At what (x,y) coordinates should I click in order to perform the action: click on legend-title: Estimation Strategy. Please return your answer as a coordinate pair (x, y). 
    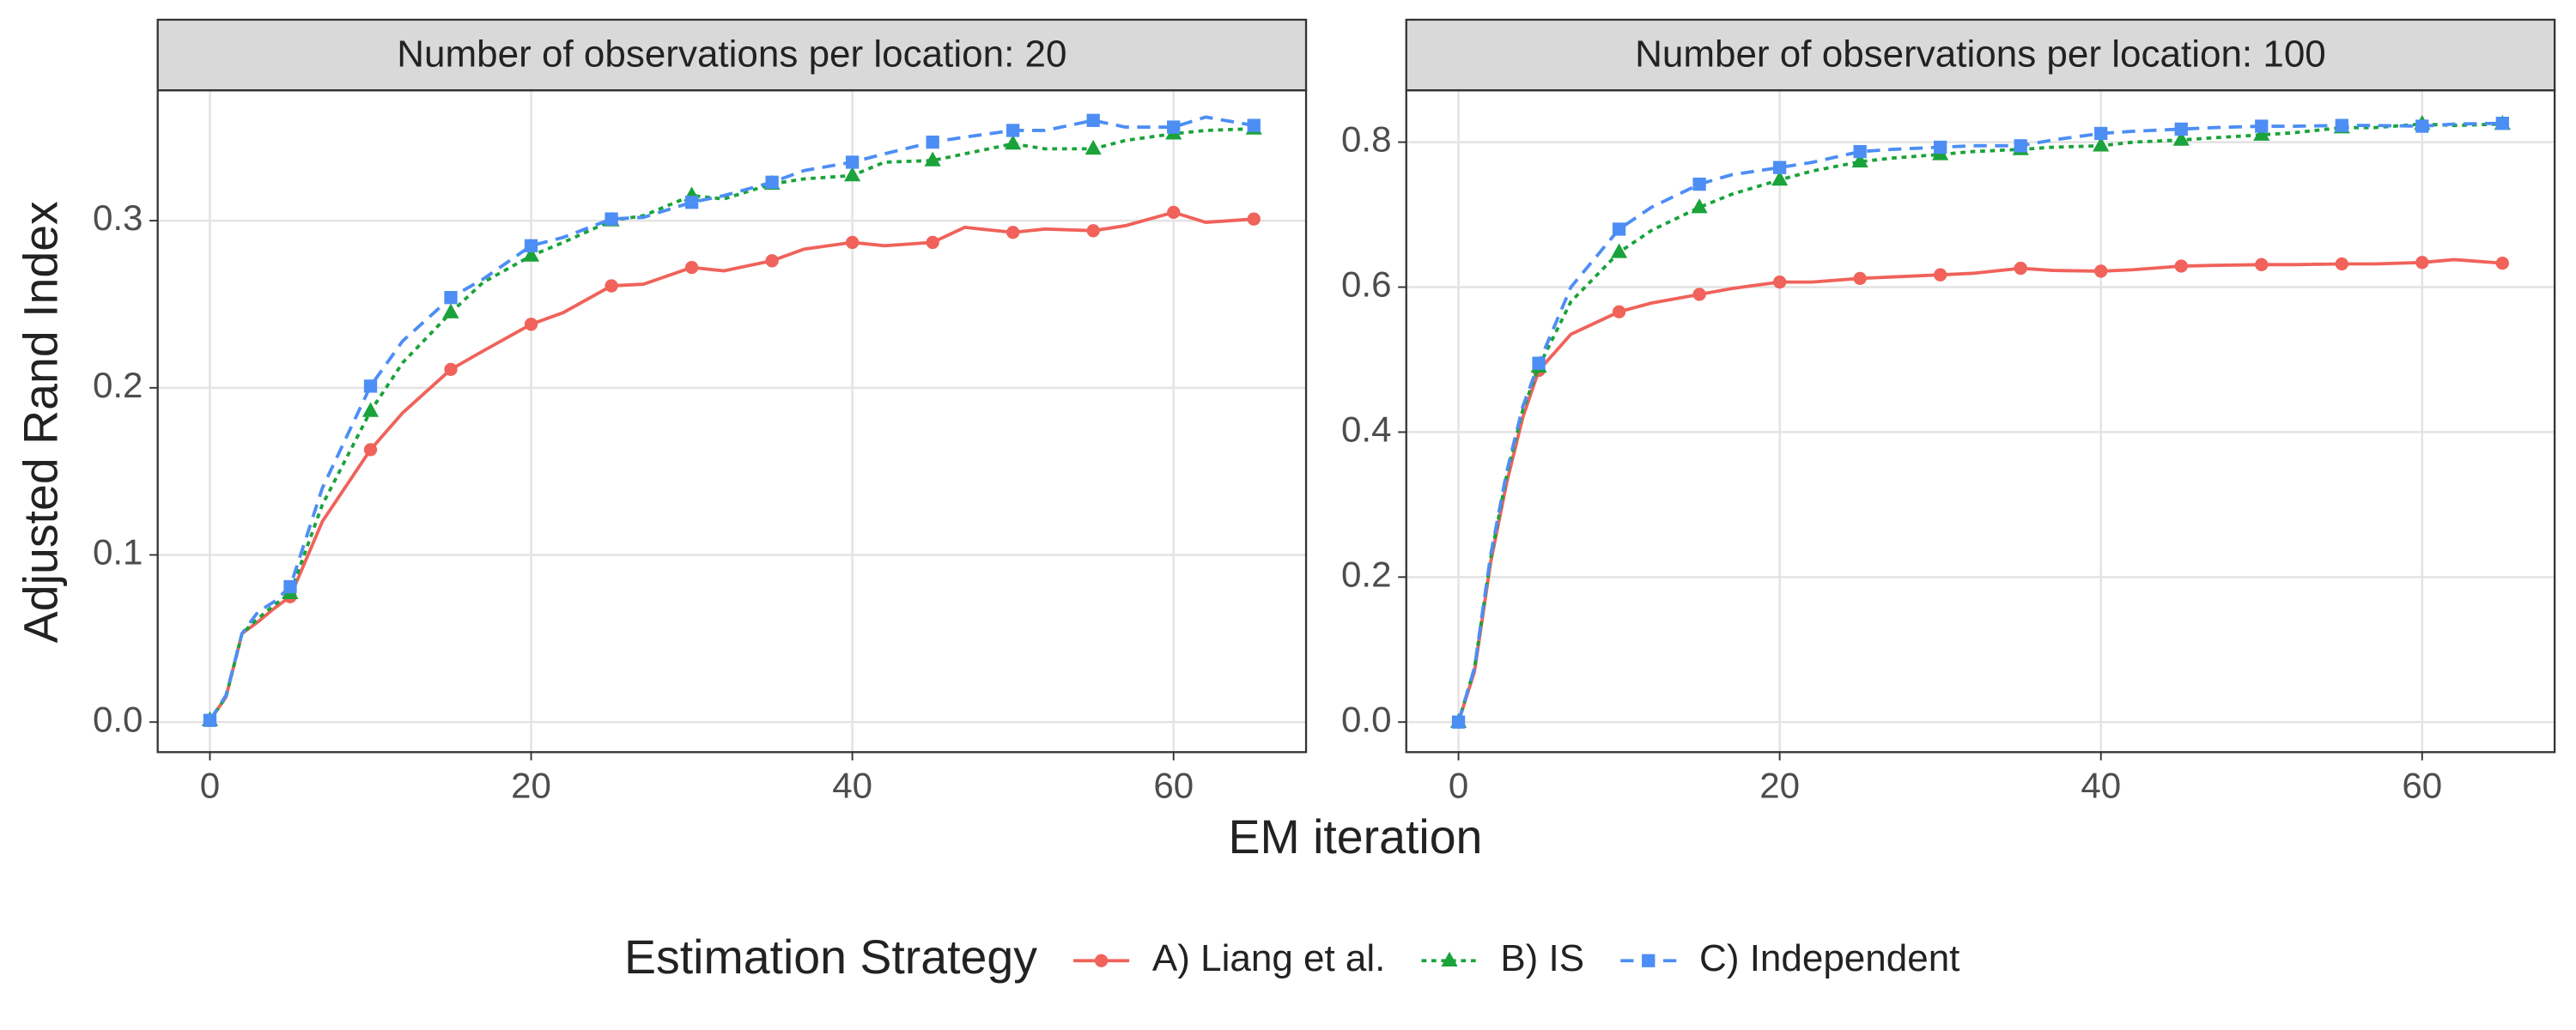
    Looking at the image, I should click on (830, 957).